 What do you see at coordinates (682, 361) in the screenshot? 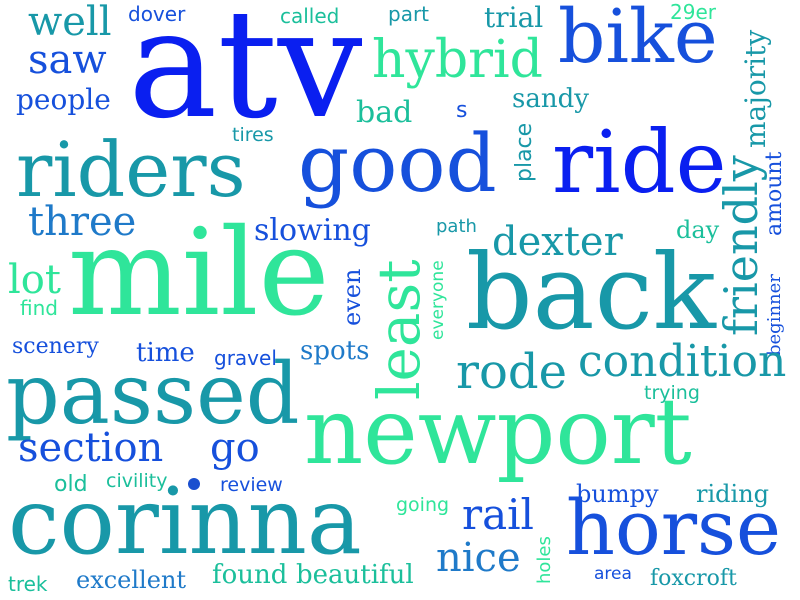
I see `word-condition: condition` at bounding box center [682, 361].